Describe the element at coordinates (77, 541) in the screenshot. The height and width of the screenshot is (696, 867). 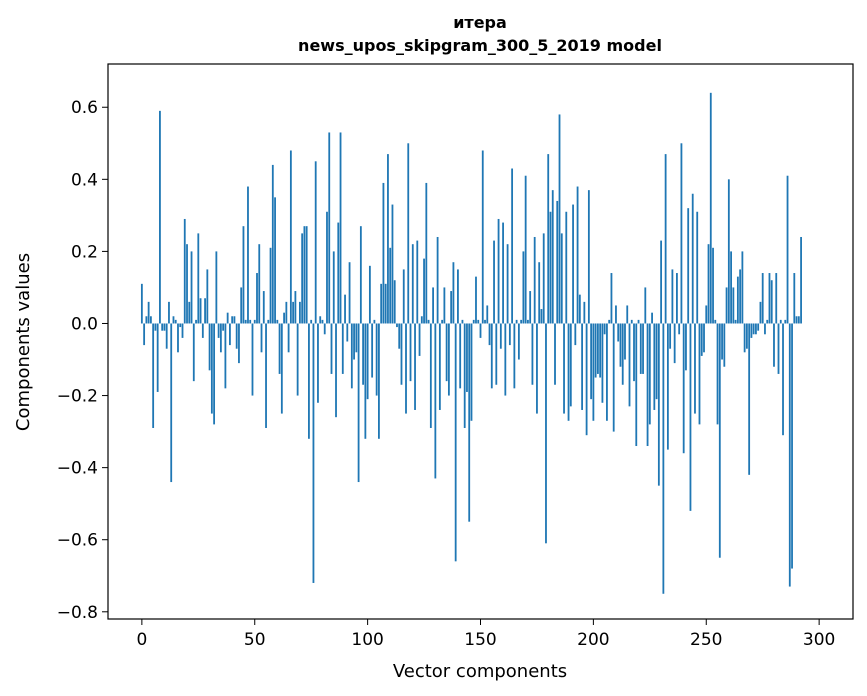
I see `y-tick-label: −0.6` at that location.